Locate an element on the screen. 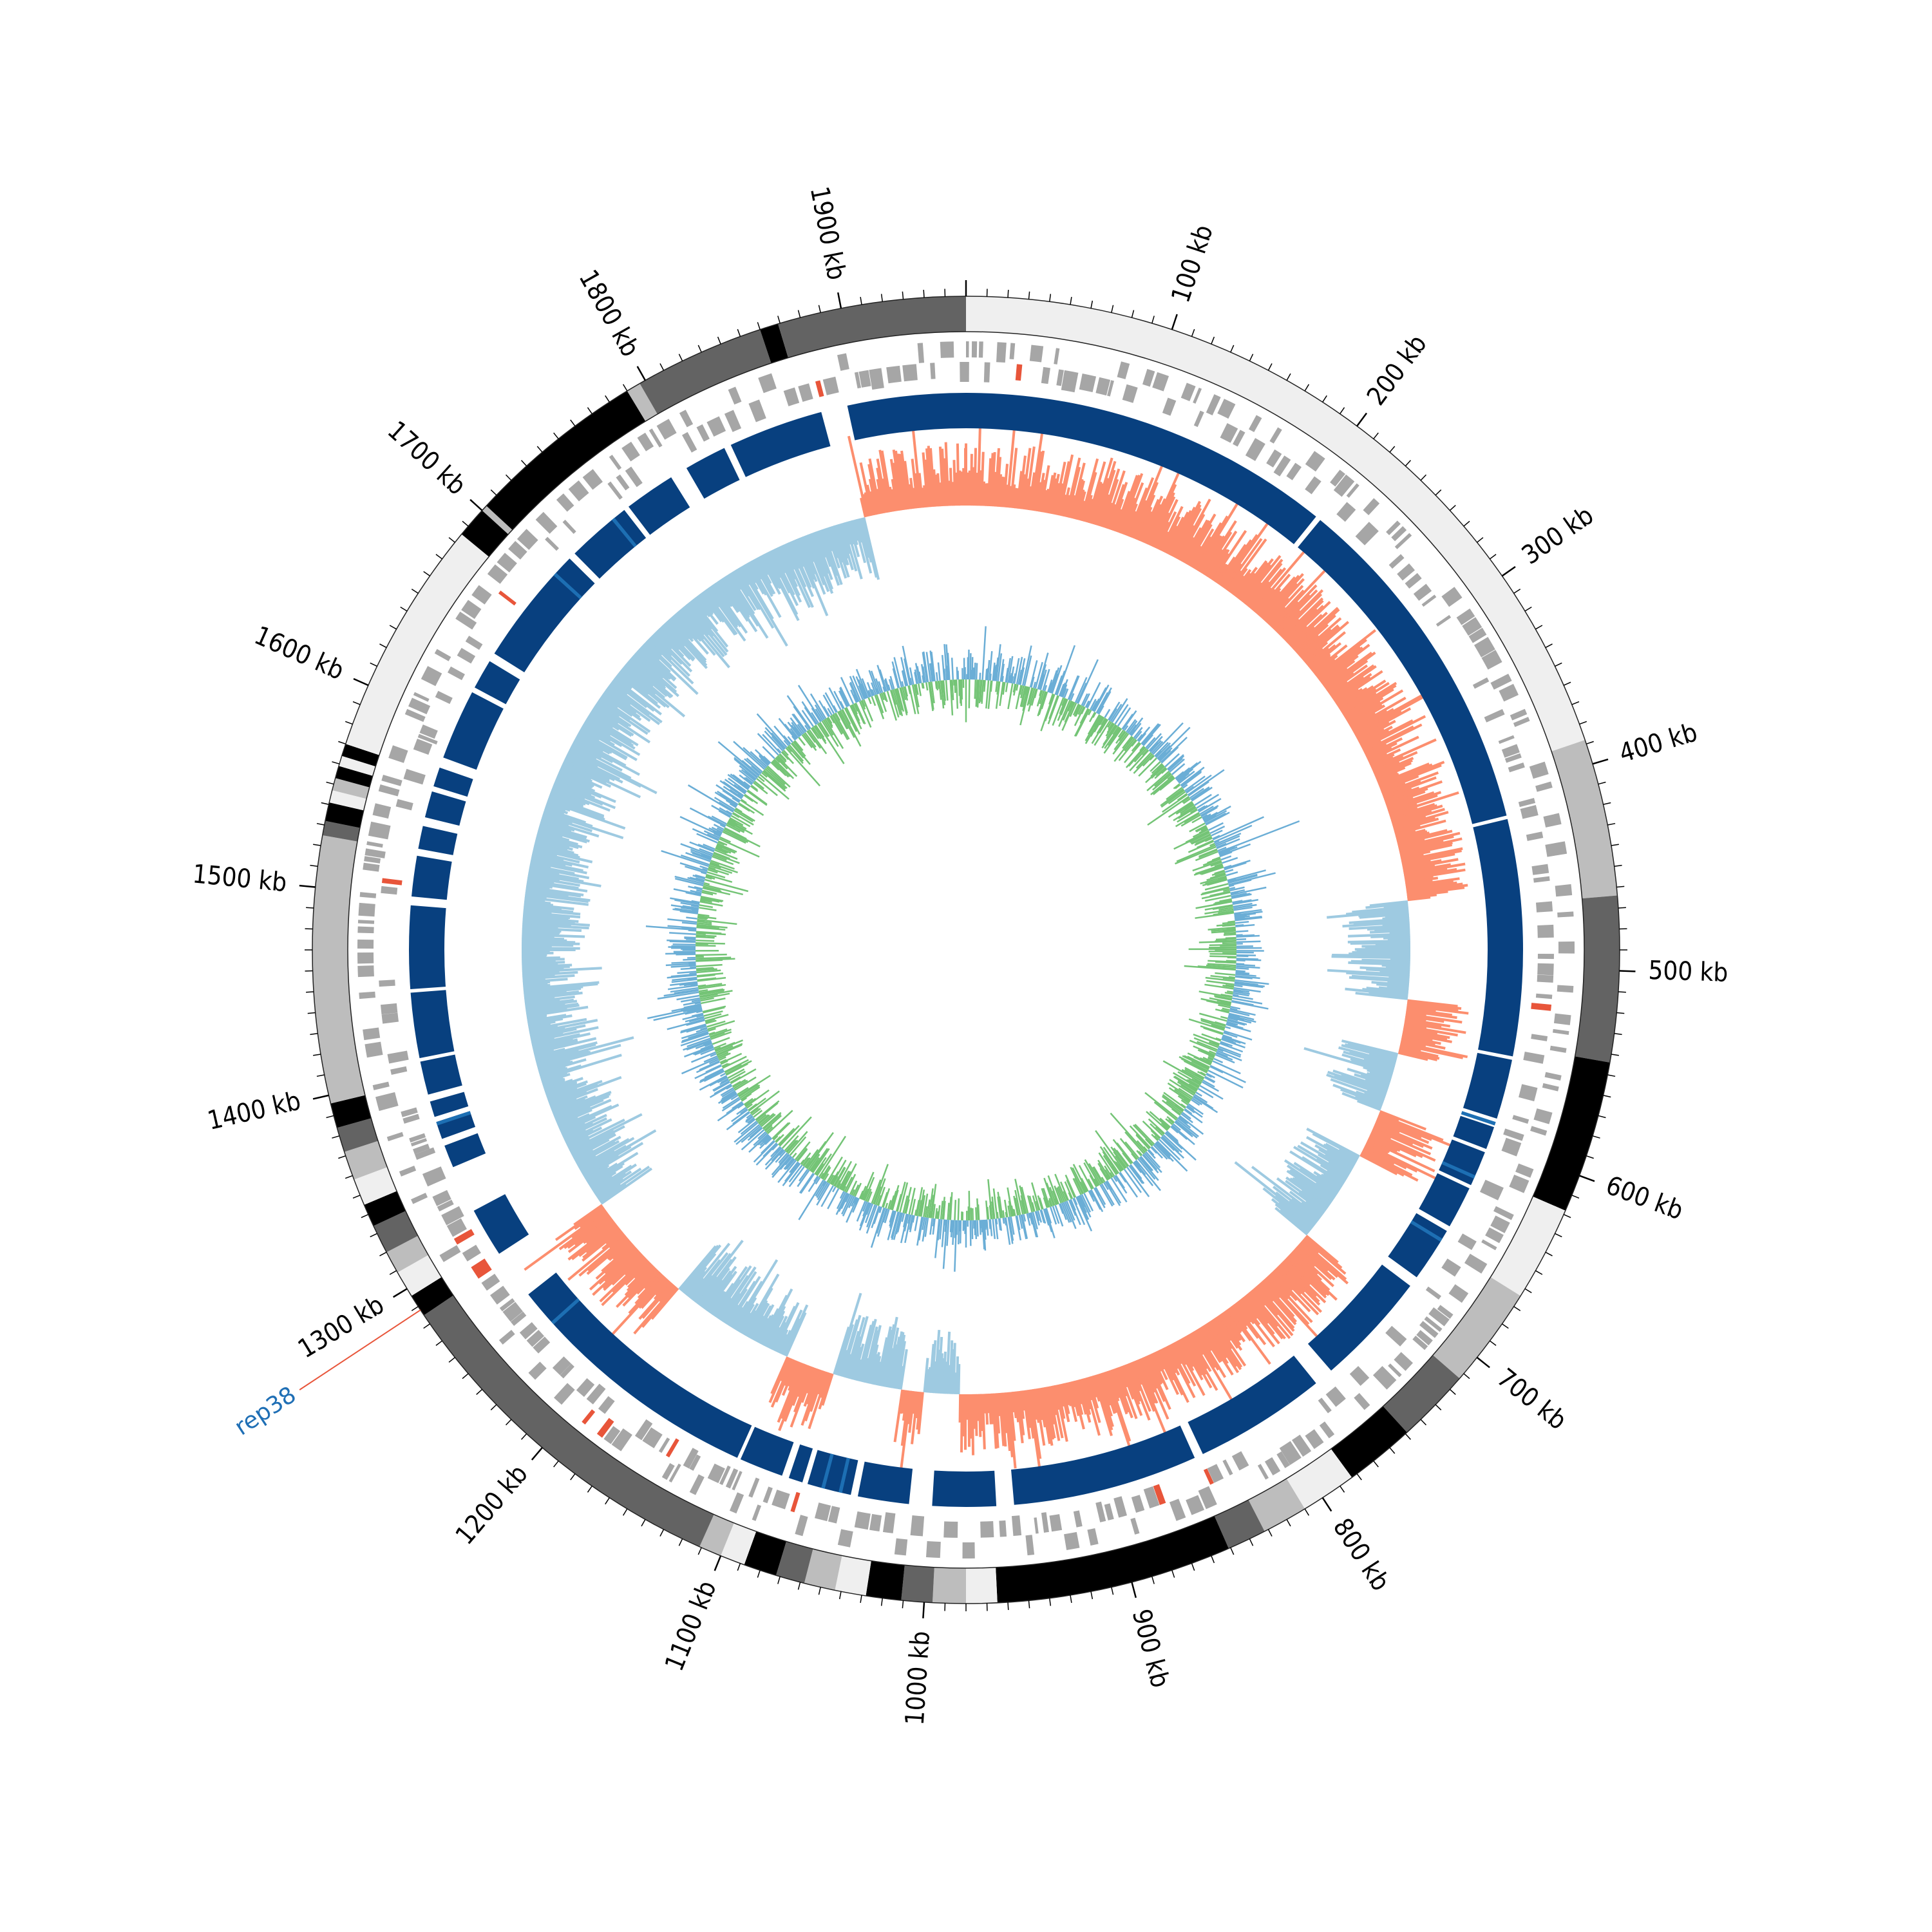 This screenshot has width=1932, height=1932. tick-label: 1700 kb is located at coordinates (427, 458).